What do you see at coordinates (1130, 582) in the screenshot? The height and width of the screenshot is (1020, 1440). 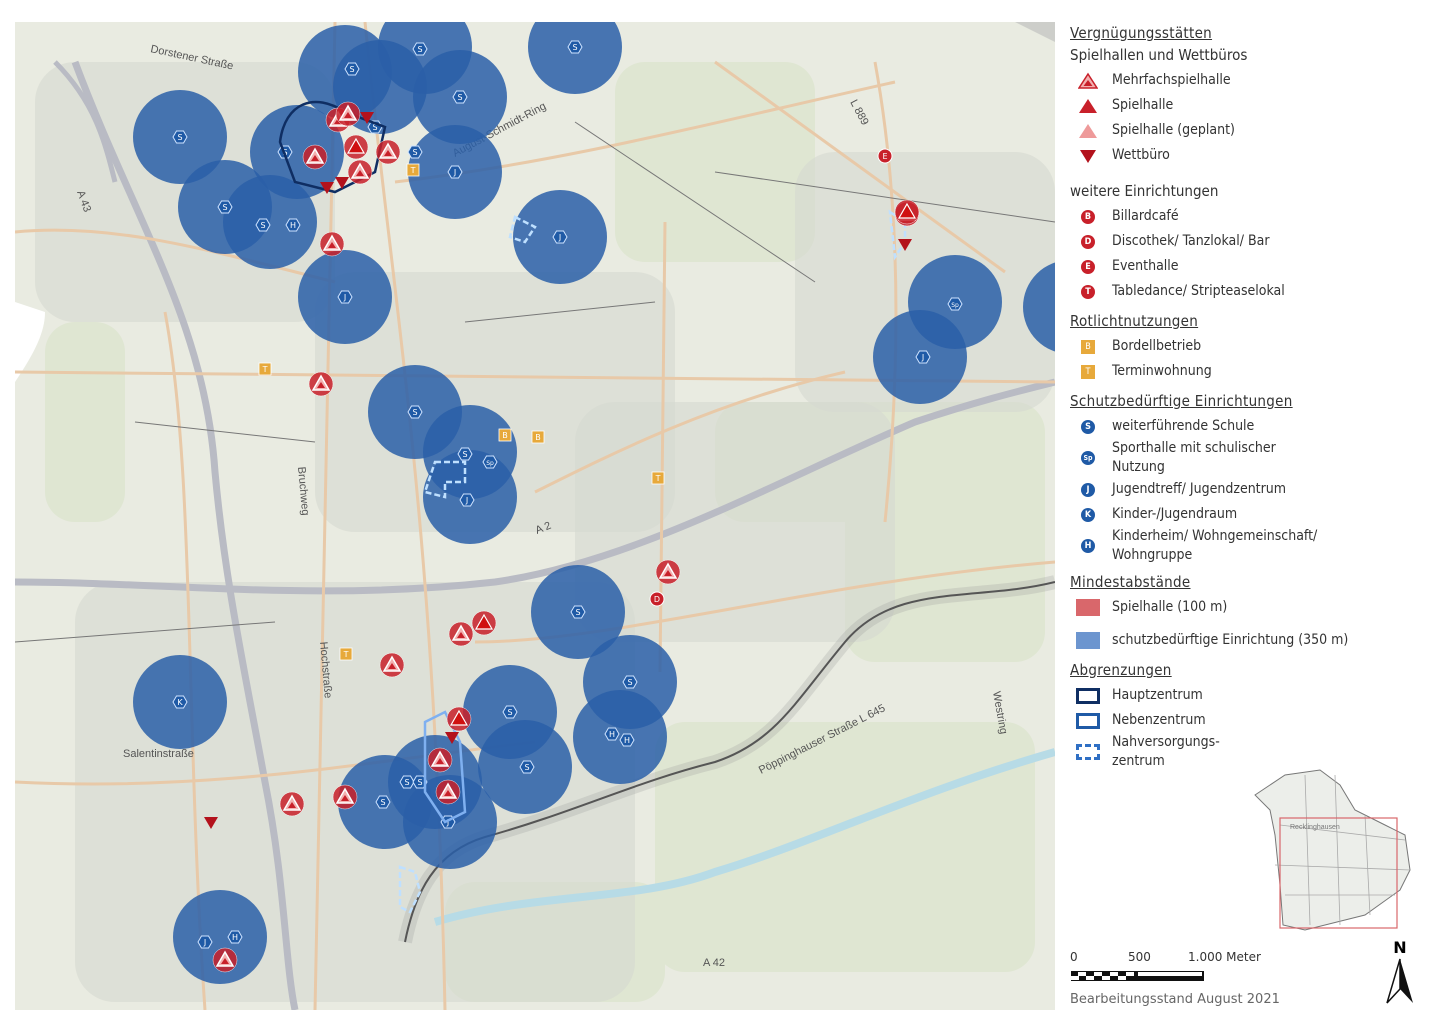 I see `legend-heading: Mindestabstände` at bounding box center [1130, 582].